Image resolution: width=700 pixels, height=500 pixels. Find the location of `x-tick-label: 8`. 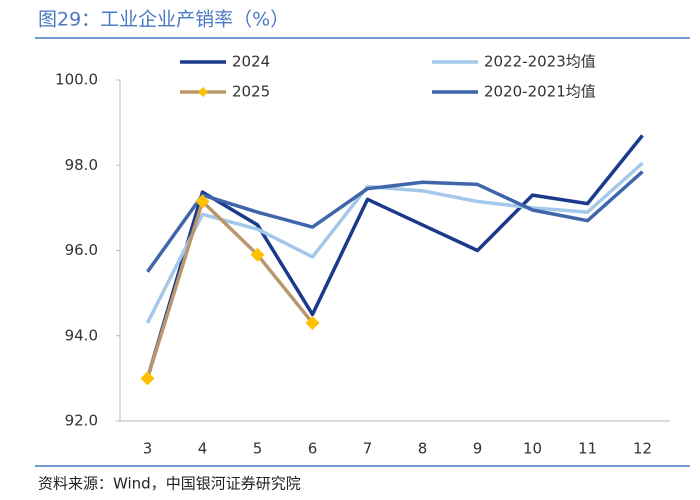

x-tick-label: 8 is located at coordinates (423, 449).